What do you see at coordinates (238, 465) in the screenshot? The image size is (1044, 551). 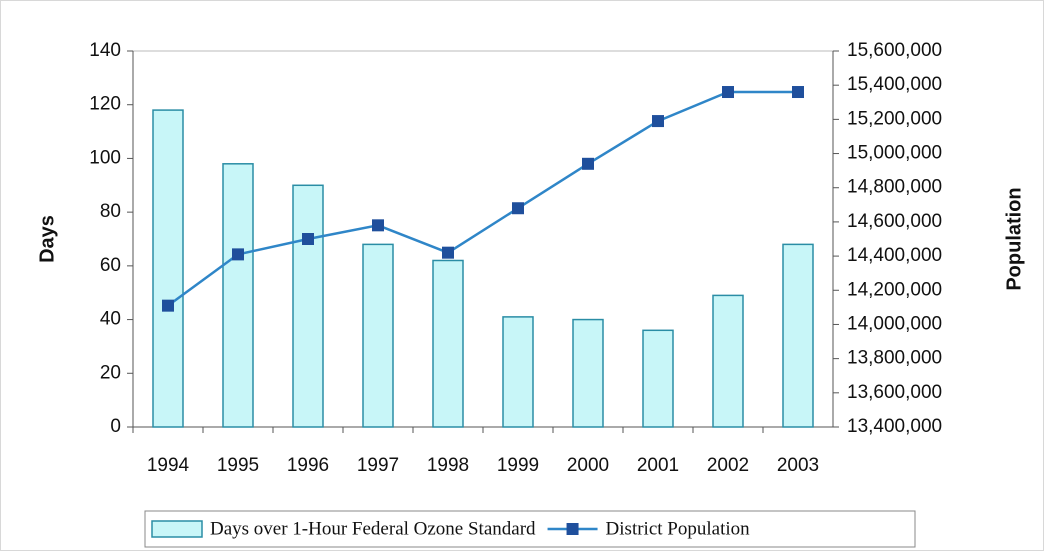 I see `x-tick-label: 1995` at bounding box center [238, 465].